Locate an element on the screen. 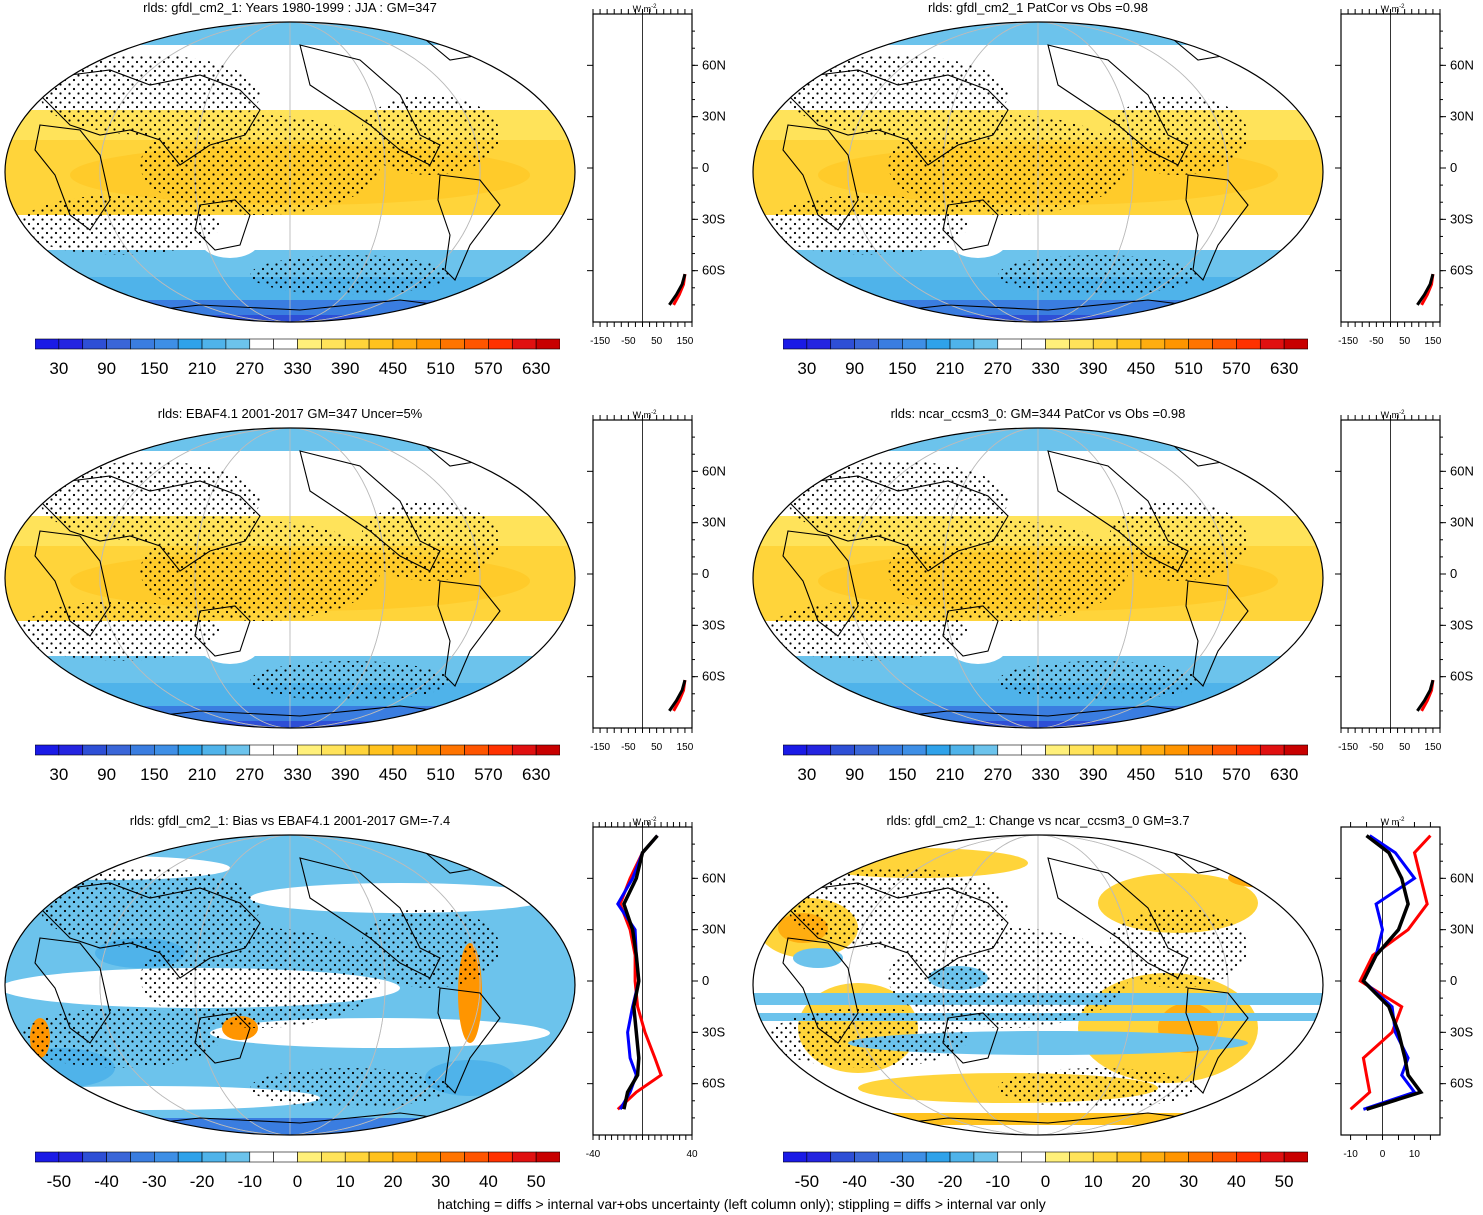 The image size is (1483, 1215). zonal-mean-svg: W m-2 60N 30N 0 30S 60S -40 40 is located at coordinates (656, 988).